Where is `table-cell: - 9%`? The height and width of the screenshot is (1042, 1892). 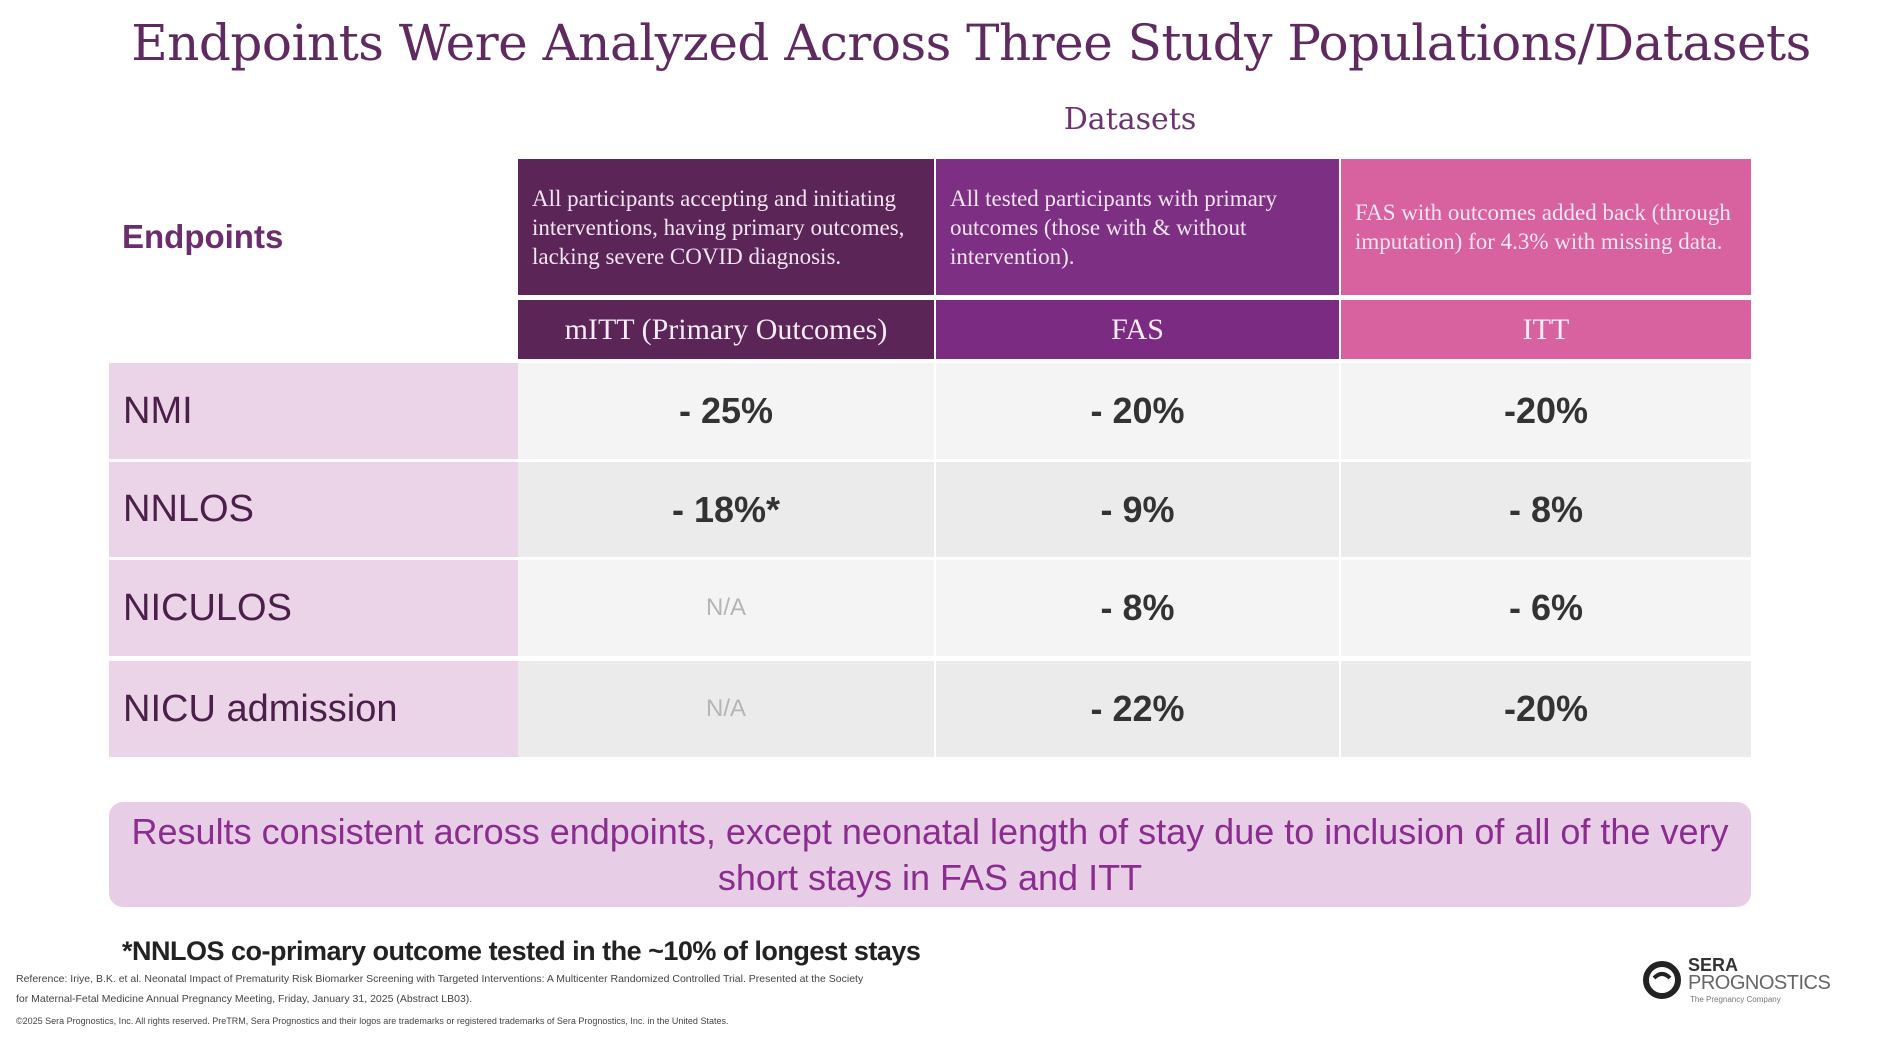
table-cell: - 9% is located at coordinates (1137, 509).